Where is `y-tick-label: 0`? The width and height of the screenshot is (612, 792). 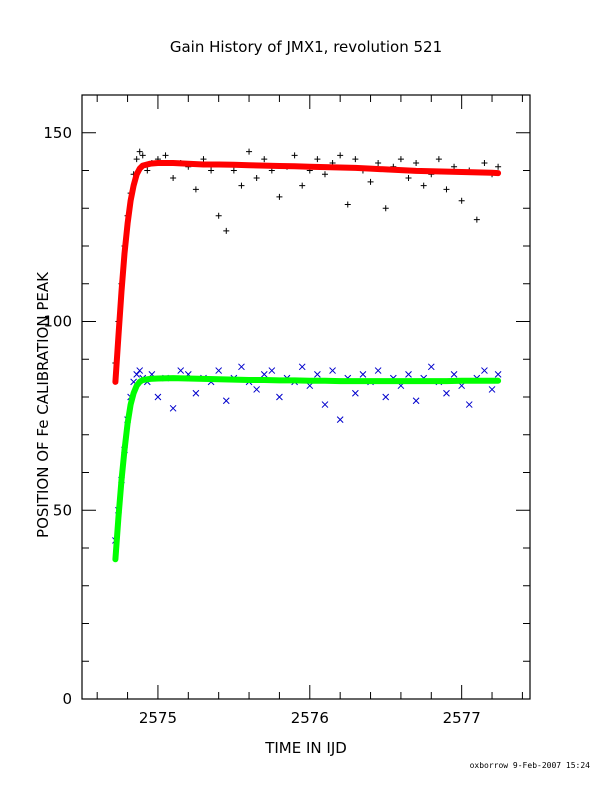
y-tick-label: 0 is located at coordinates (67, 699).